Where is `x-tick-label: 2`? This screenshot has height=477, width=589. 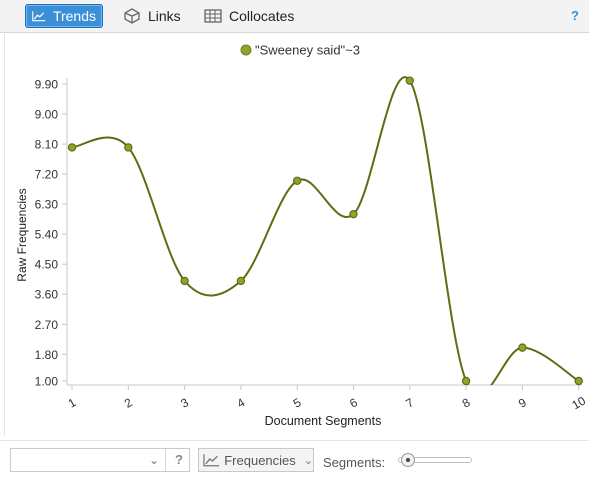 x-tick-label: 2 is located at coordinates (128, 403).